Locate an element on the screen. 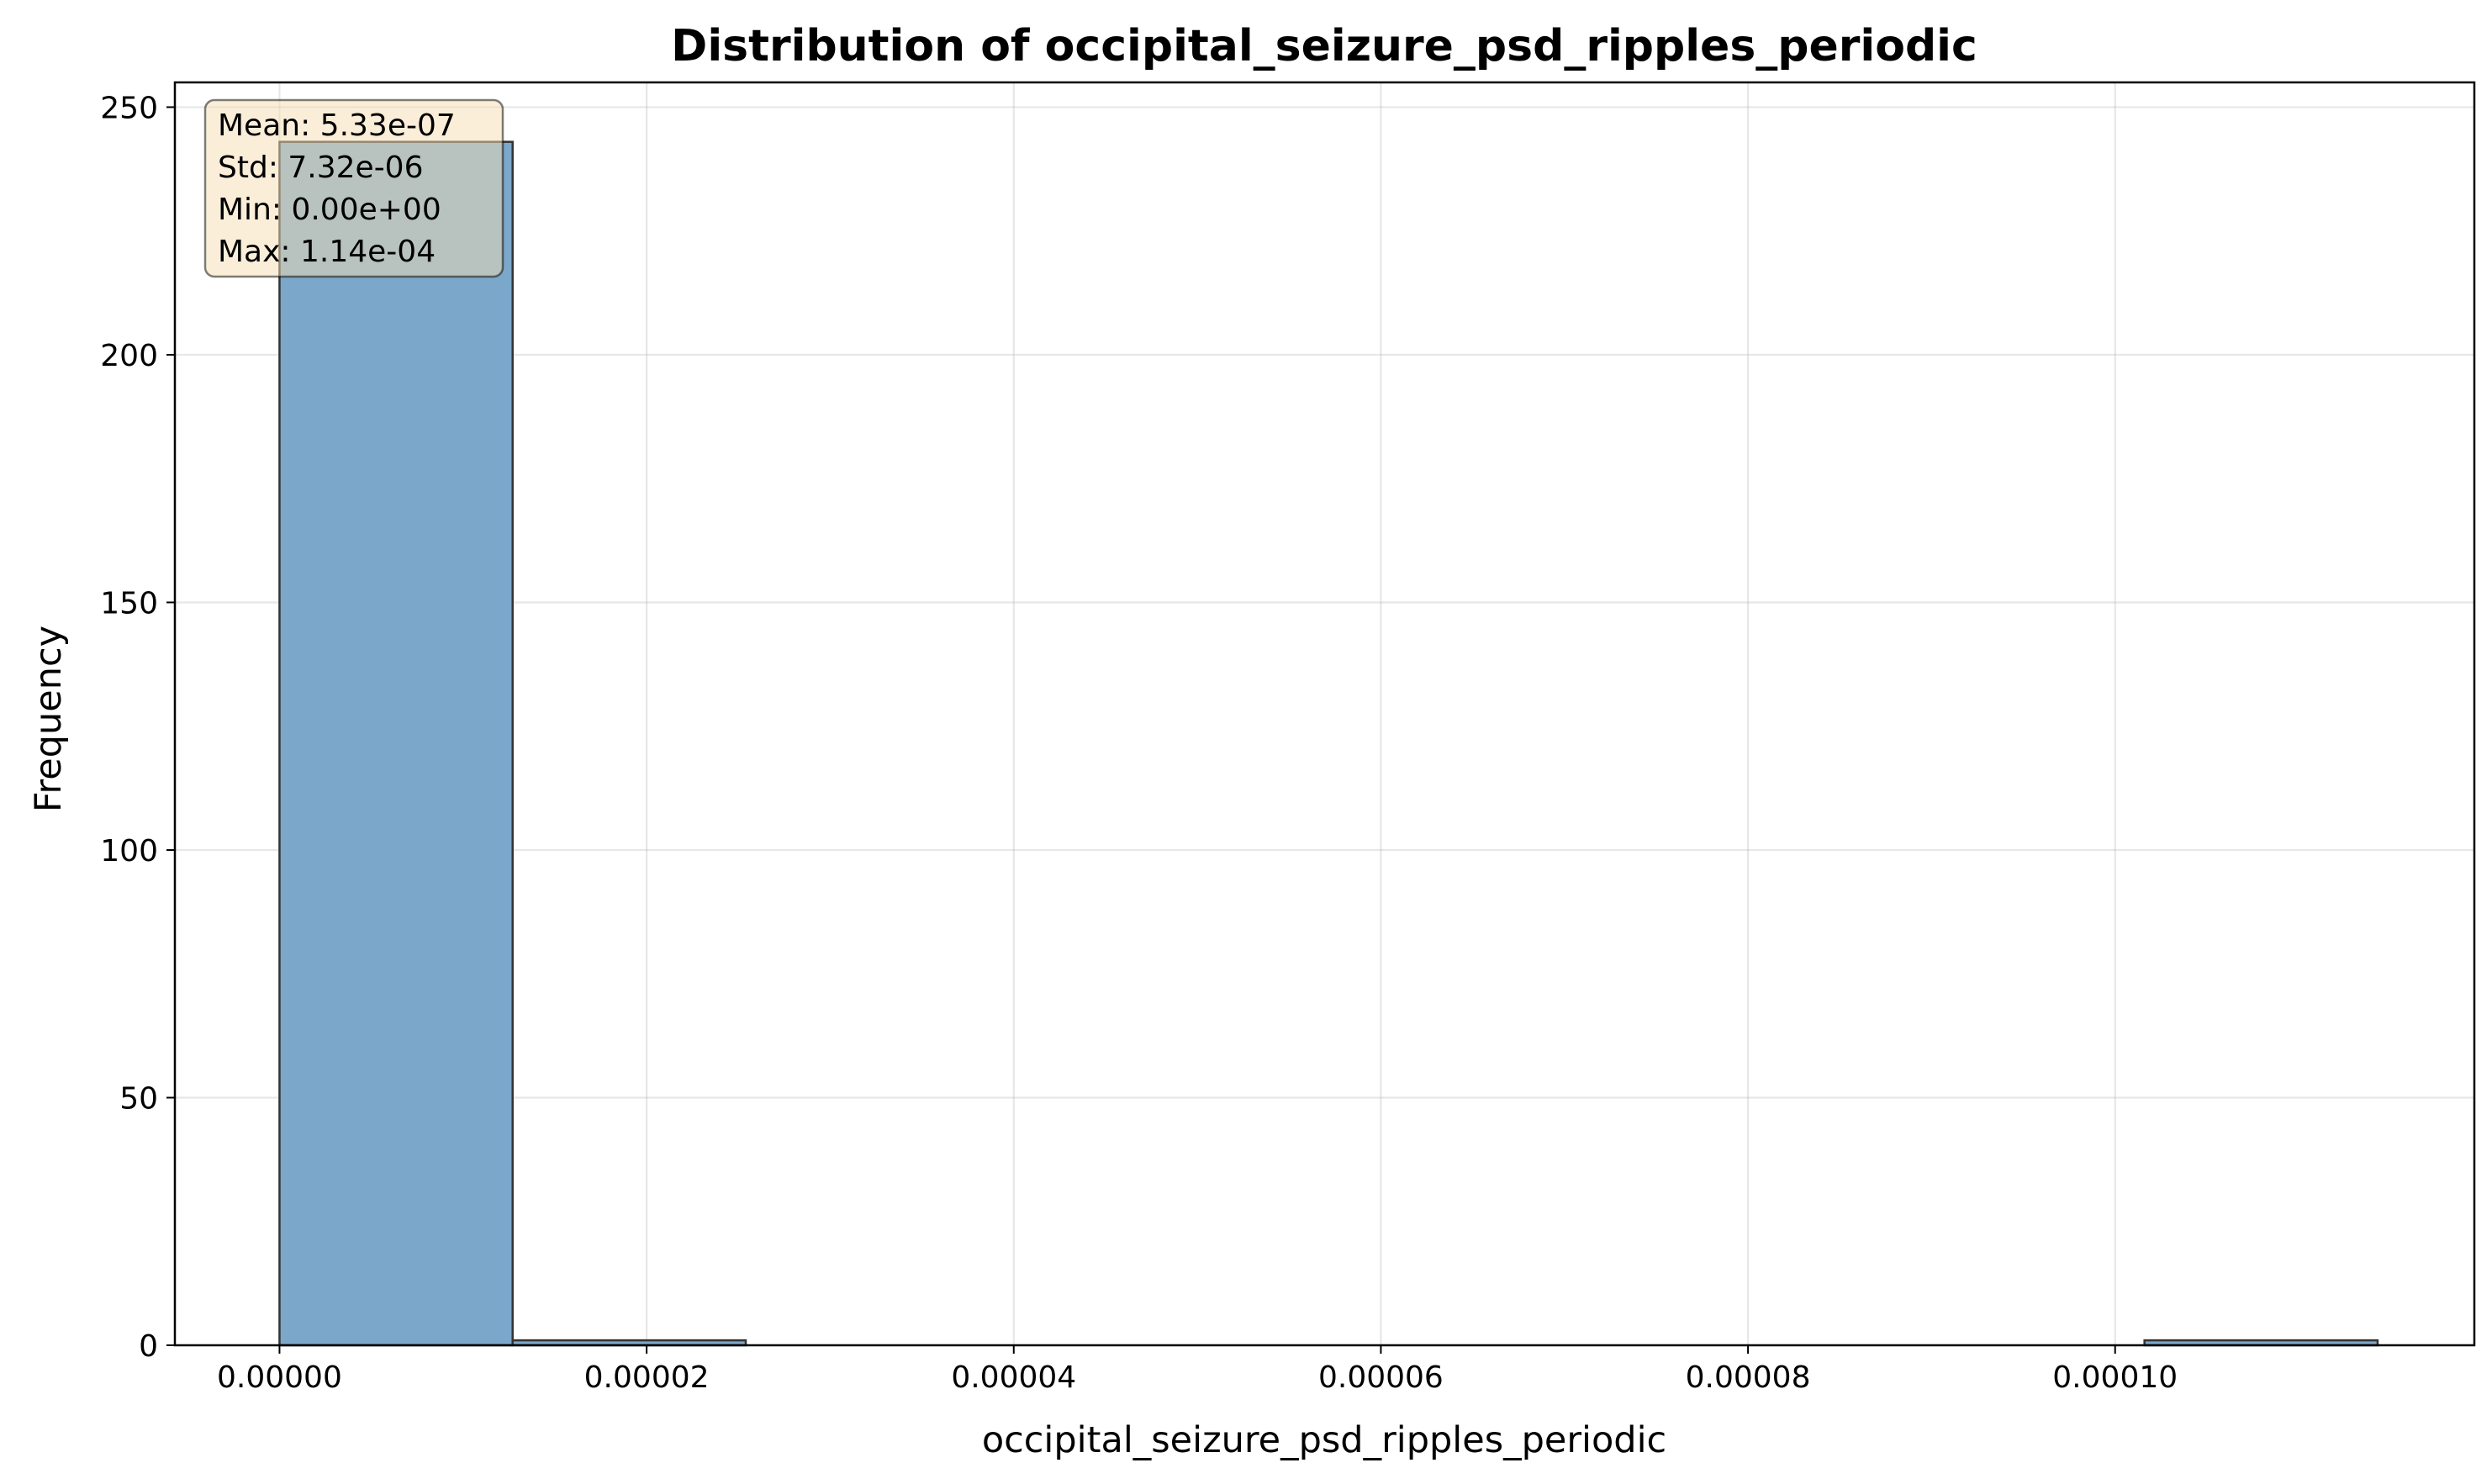  y-axis-label: Frequency is located at coordinates (49, 719).